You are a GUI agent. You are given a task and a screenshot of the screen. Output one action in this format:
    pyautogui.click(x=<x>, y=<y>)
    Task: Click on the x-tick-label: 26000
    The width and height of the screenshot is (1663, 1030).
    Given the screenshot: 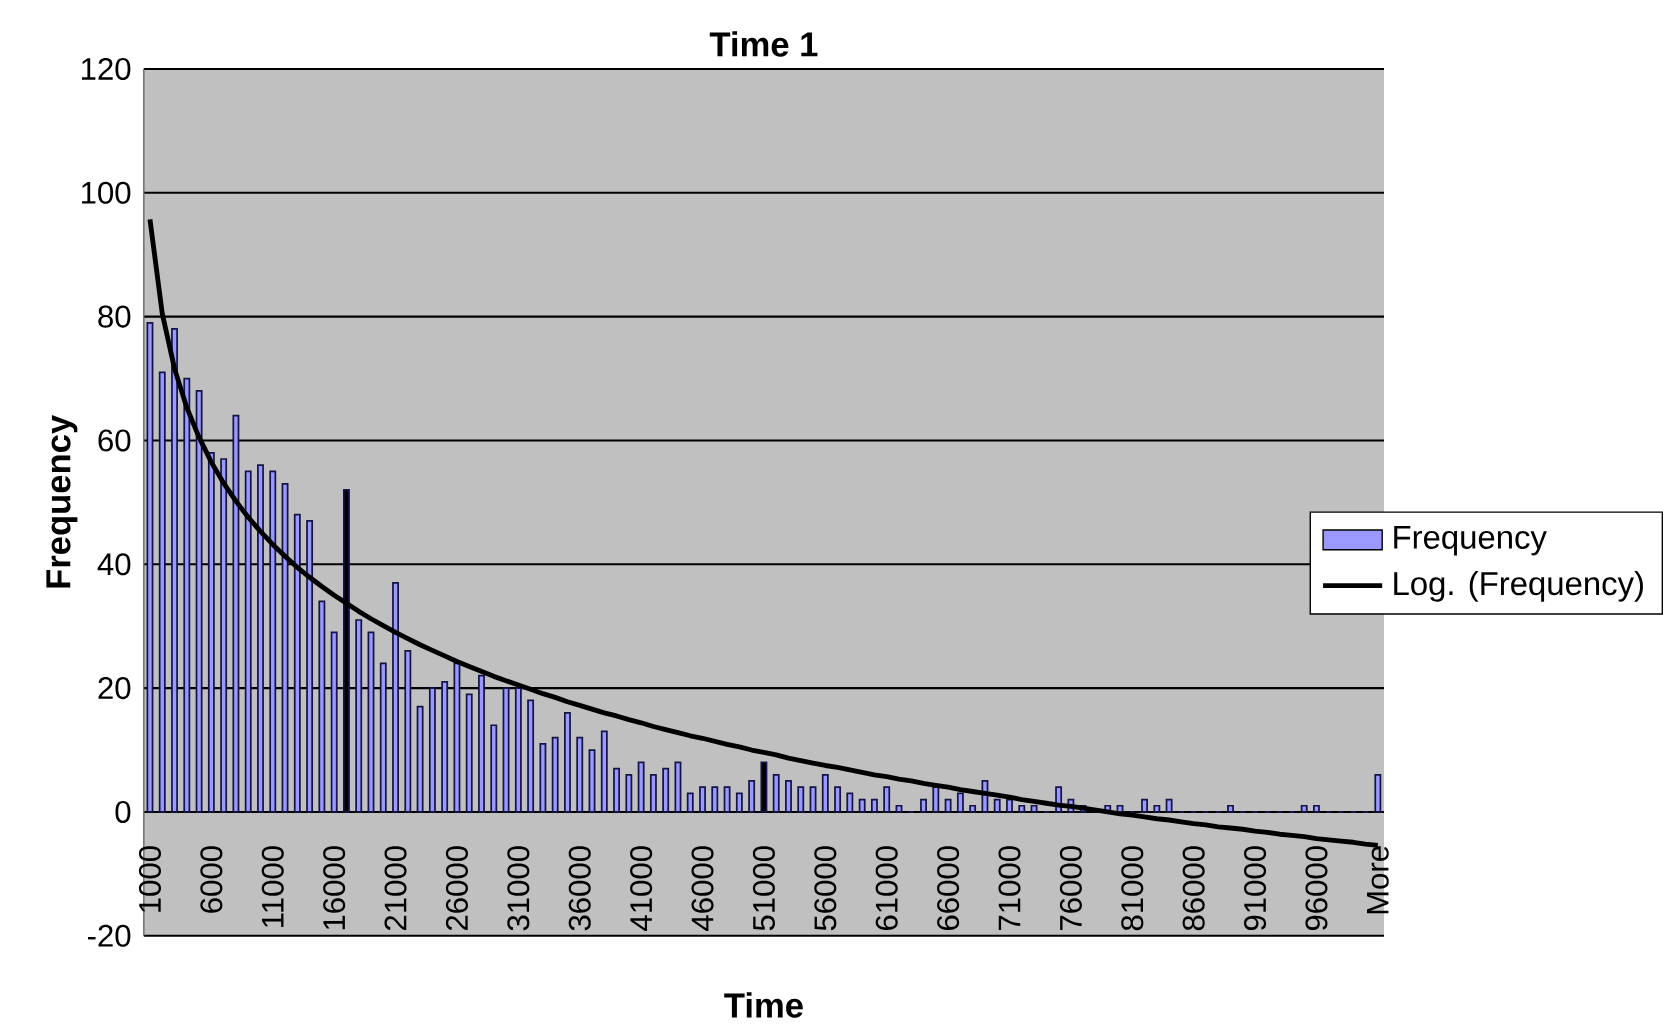 What is the action you would take?
    pyautogui.click(x=456, y=888)
    